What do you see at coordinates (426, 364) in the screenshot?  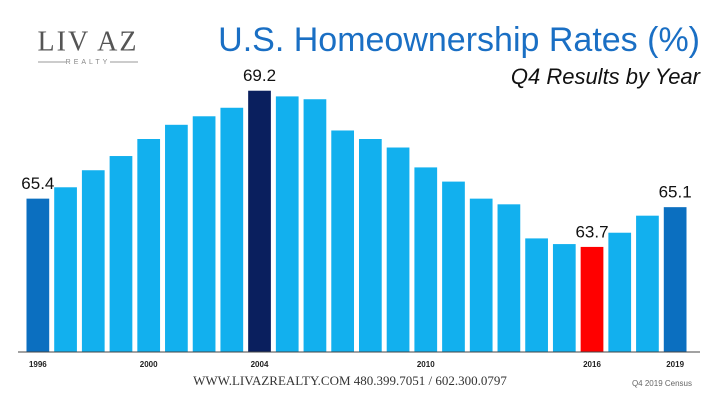 I see `x-tick-label: 2010` at bounding box center [426, 364].